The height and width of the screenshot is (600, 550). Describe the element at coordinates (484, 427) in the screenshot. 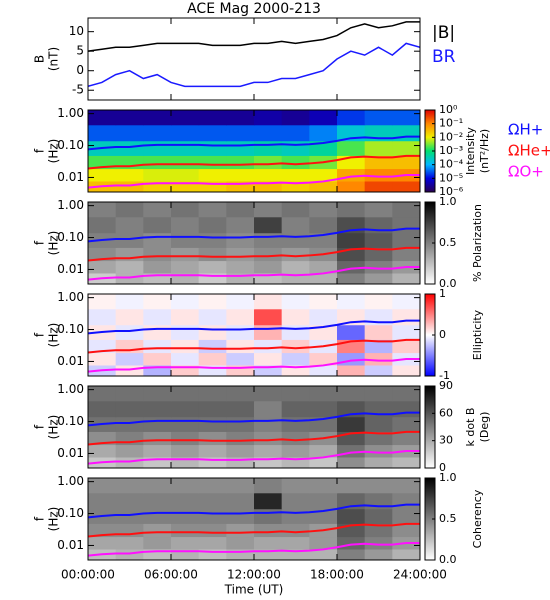

I see `colorbar-label: (Deg)` at that location.